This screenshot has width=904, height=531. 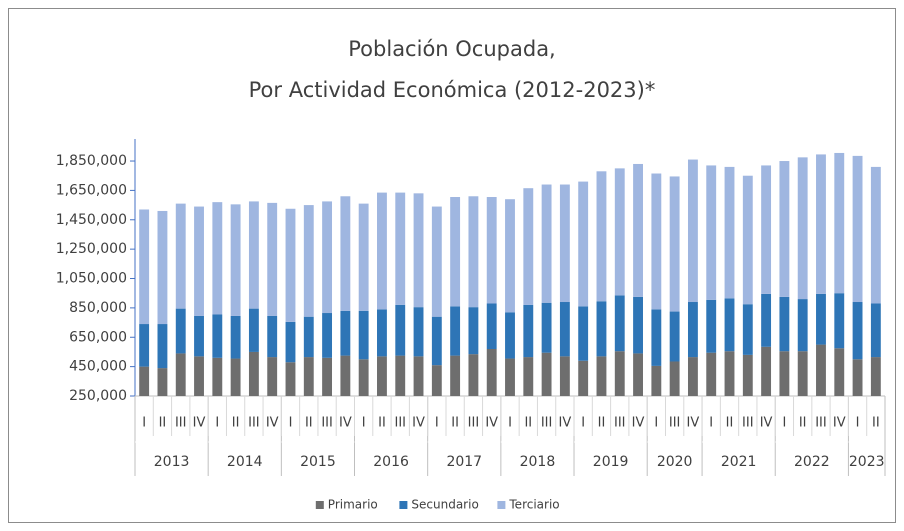 What do you see at coordinates (444, 505) in the screenshot?
I see `legend-label: Secundario` at bounding box center [444, 505].